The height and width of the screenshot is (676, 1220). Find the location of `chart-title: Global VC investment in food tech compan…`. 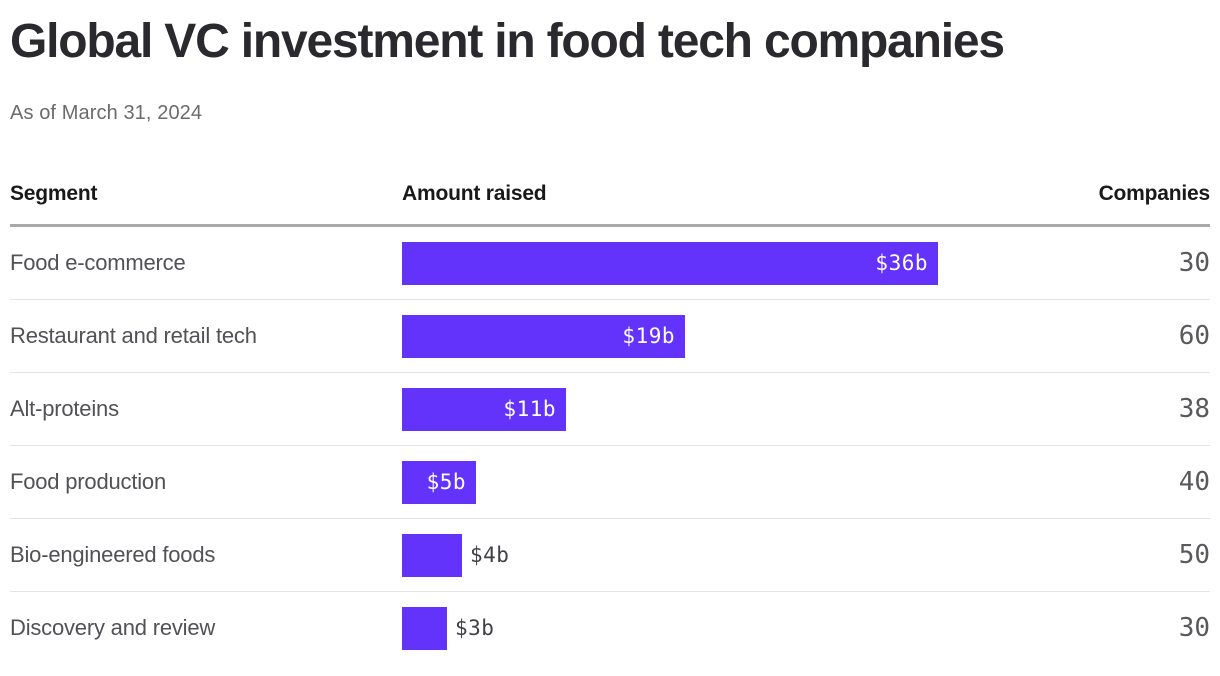

chart-title: Global VC investment in food tech compan… is located at coordinates (507, 41).